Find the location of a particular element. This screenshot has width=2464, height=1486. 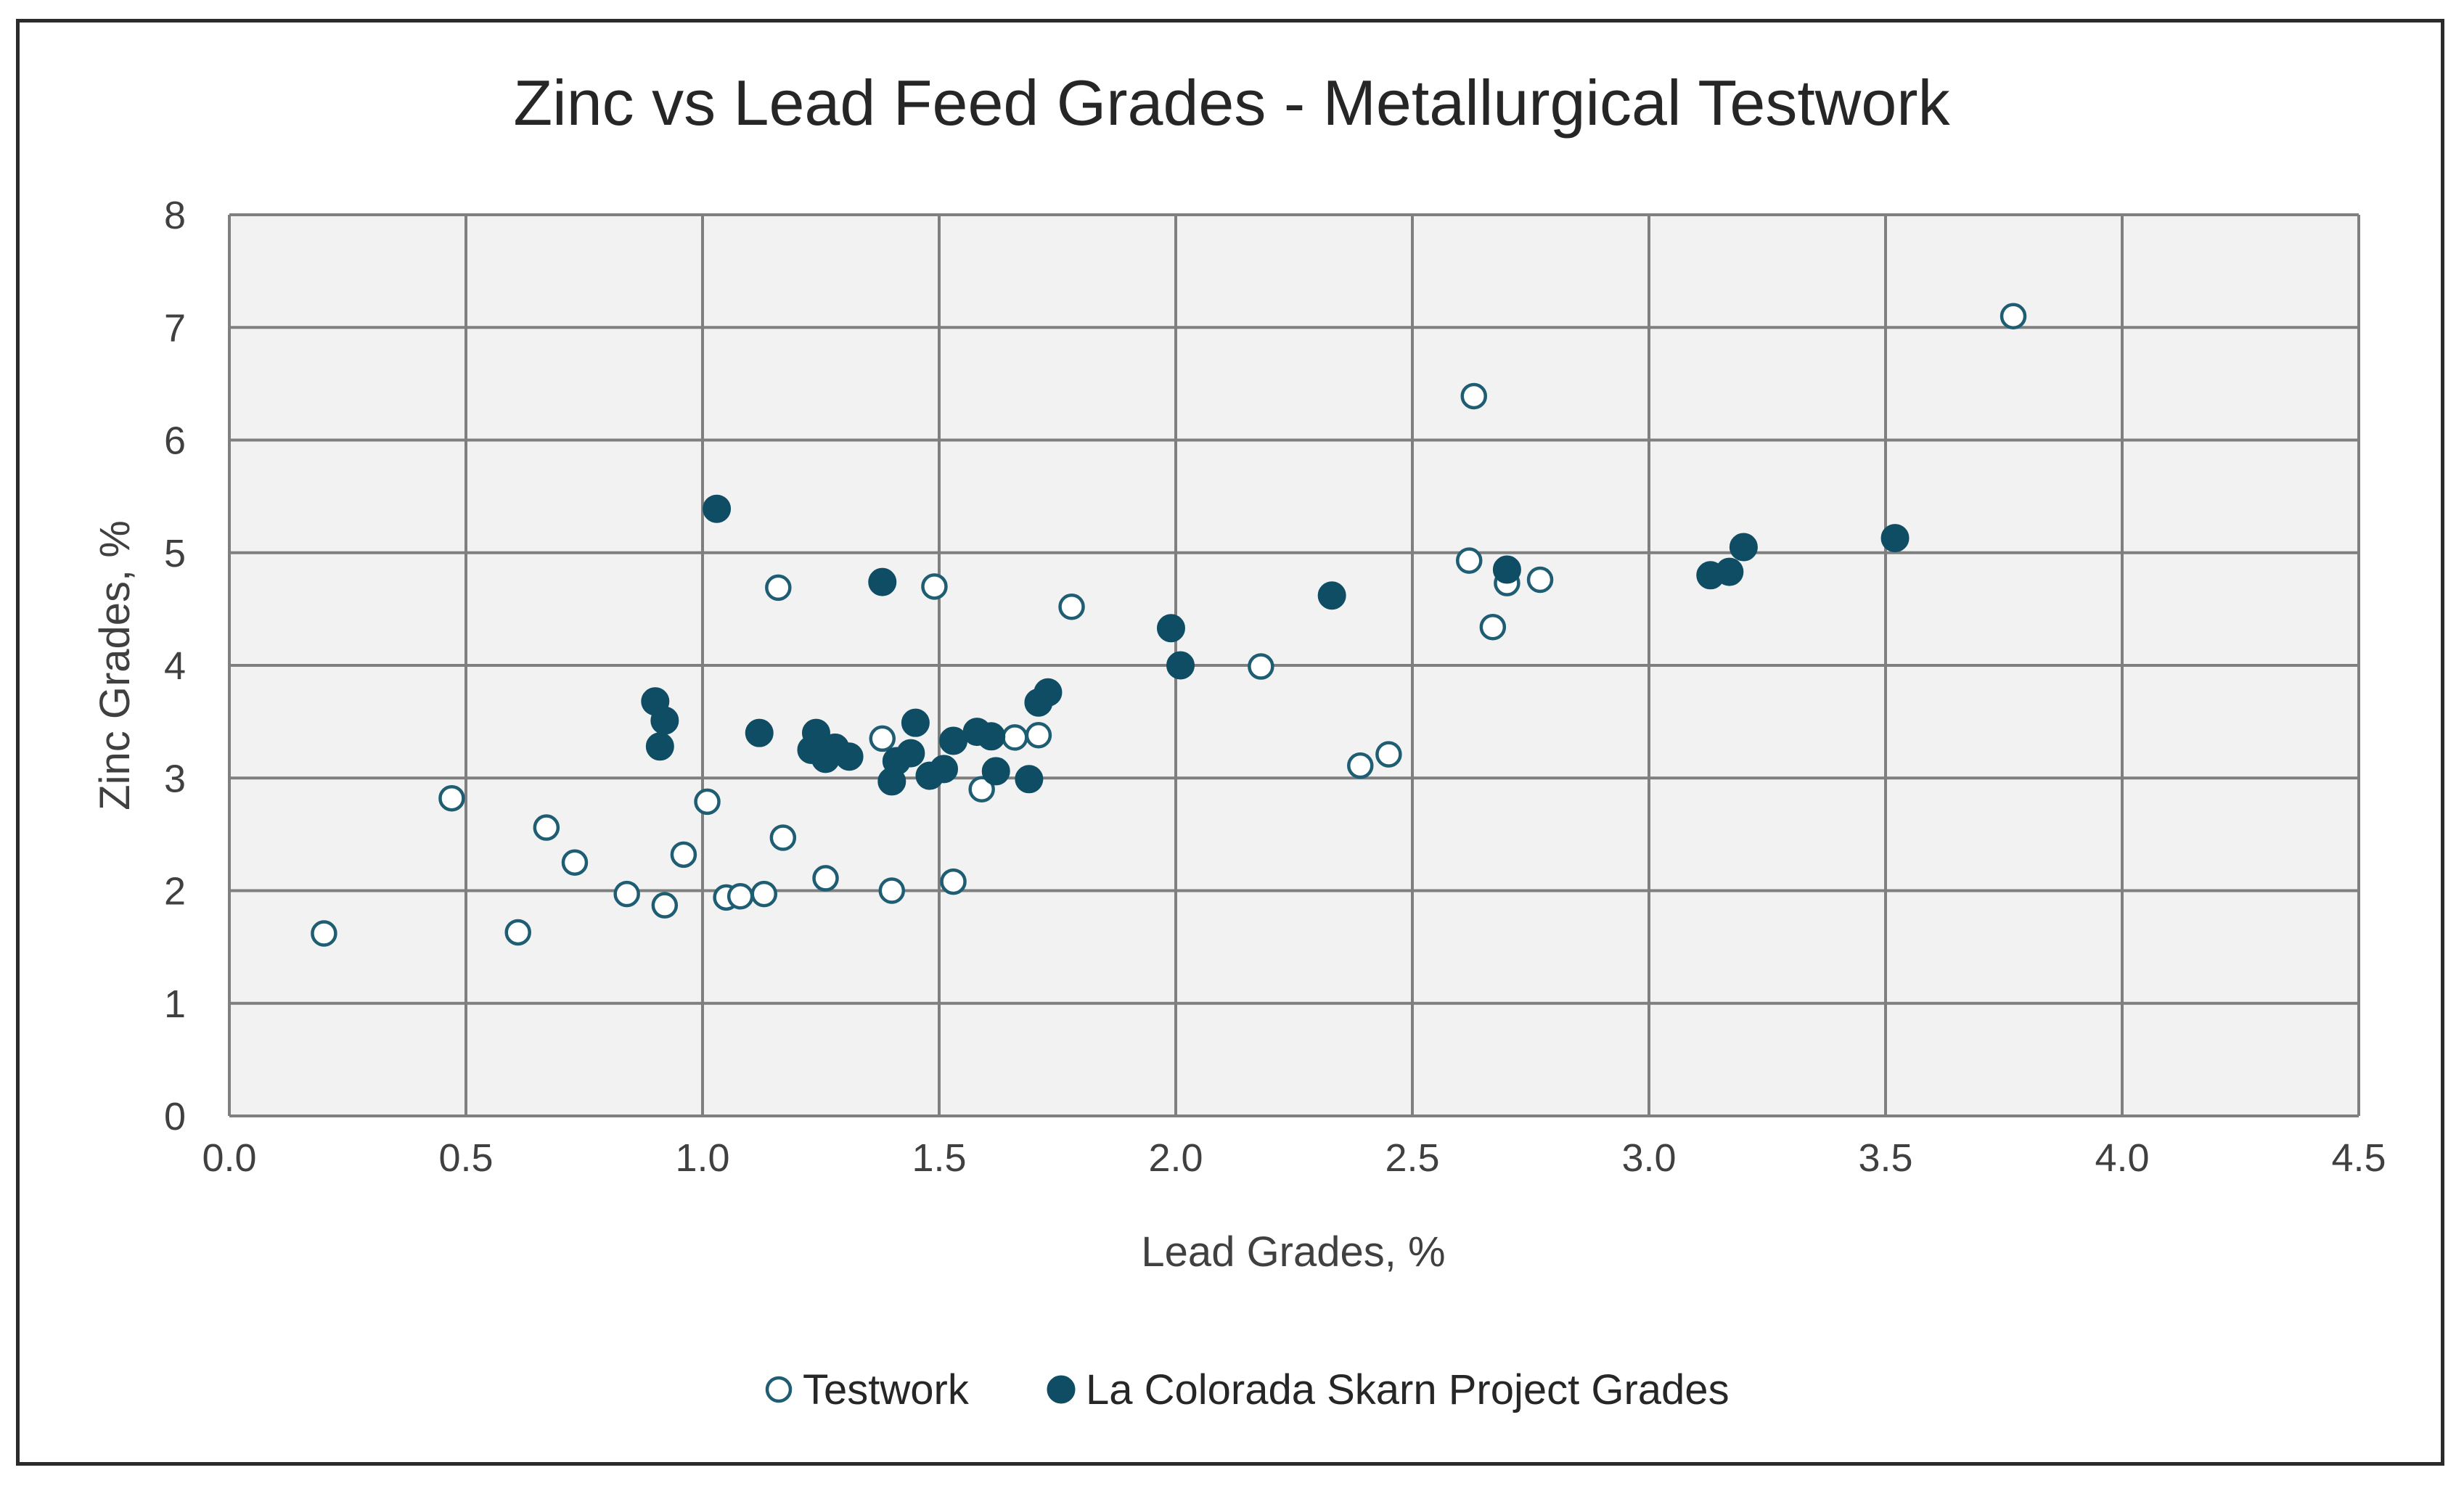

legend-testwork-marker is located at coordinates (779, 1389).